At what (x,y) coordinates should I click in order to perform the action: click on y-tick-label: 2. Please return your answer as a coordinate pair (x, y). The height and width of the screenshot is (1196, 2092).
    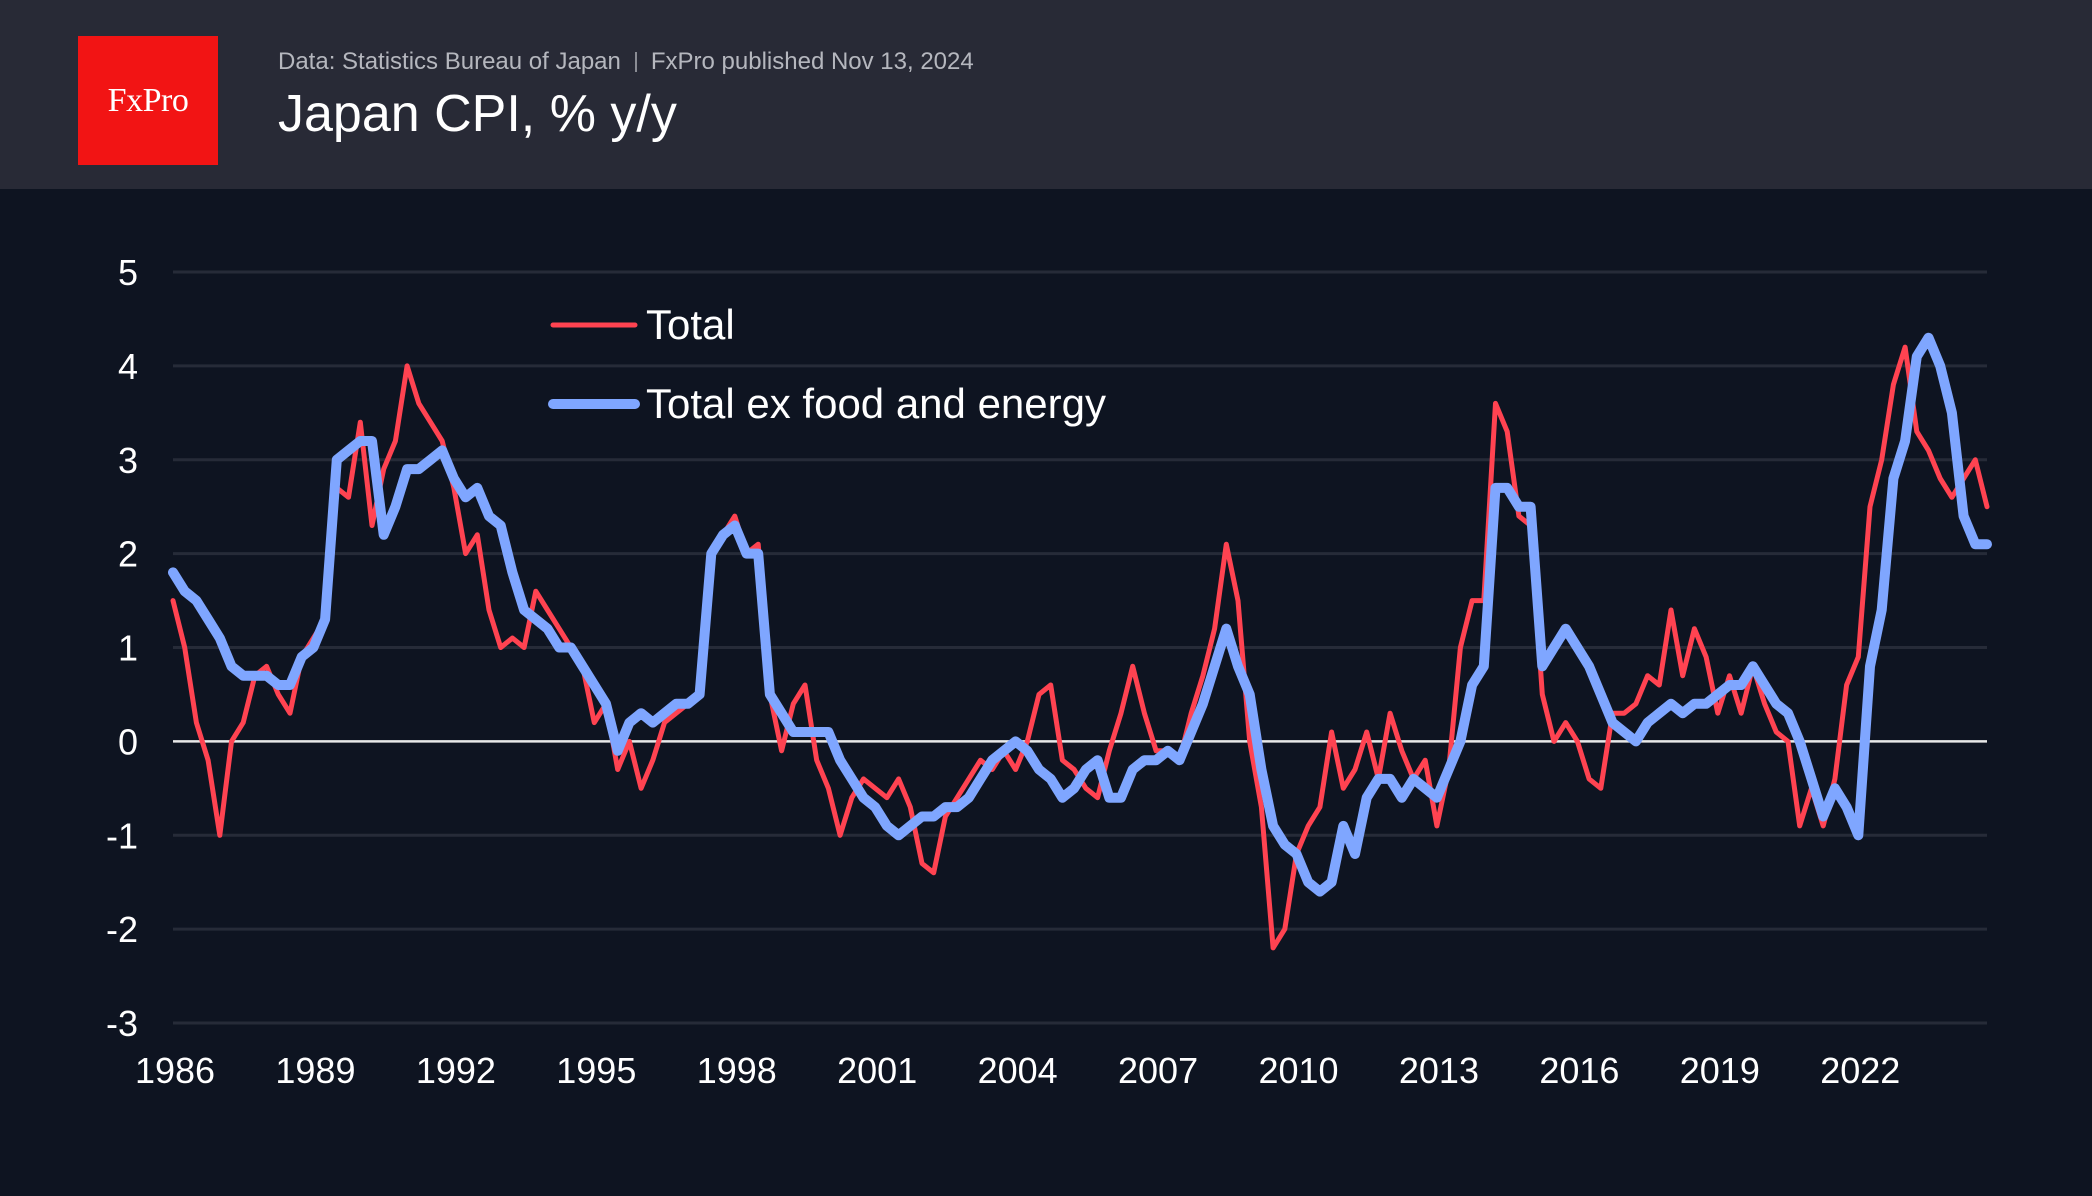
    Looking at the image, I should click on (128, 554).